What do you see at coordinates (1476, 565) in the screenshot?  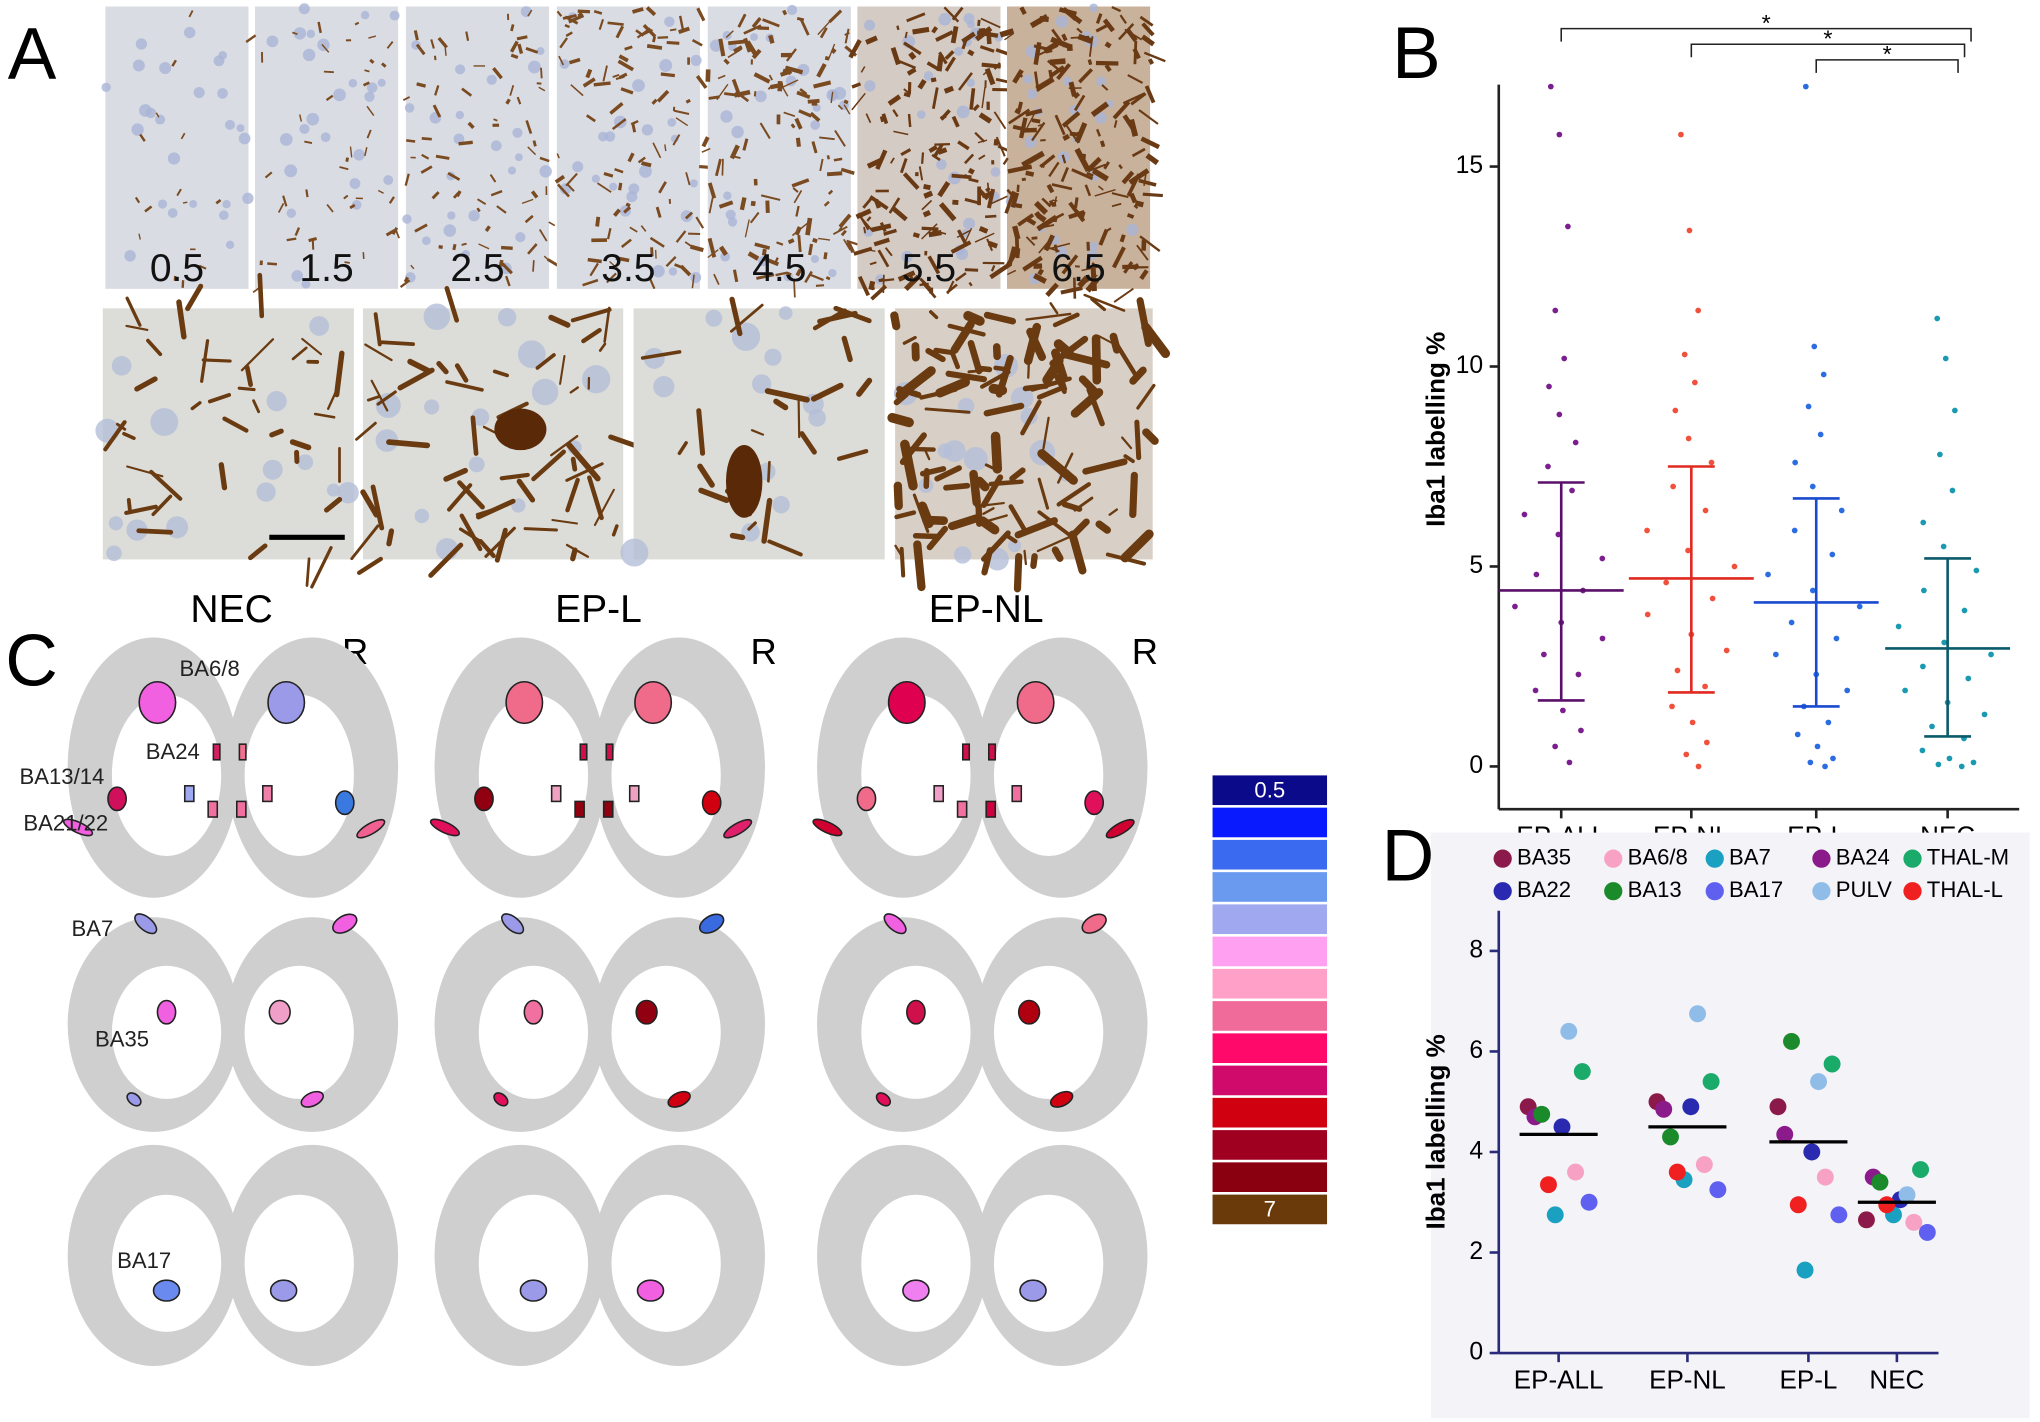 I see `y-tick-label: 5` at bounding box center [1476, 565].